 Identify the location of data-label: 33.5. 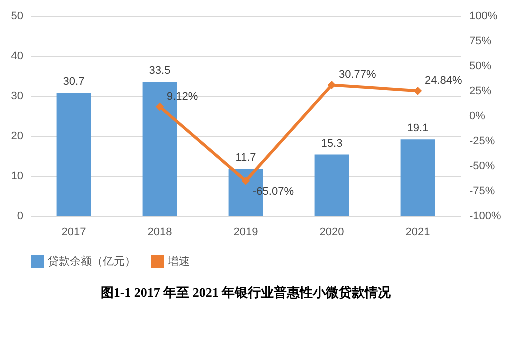
(160, 71).